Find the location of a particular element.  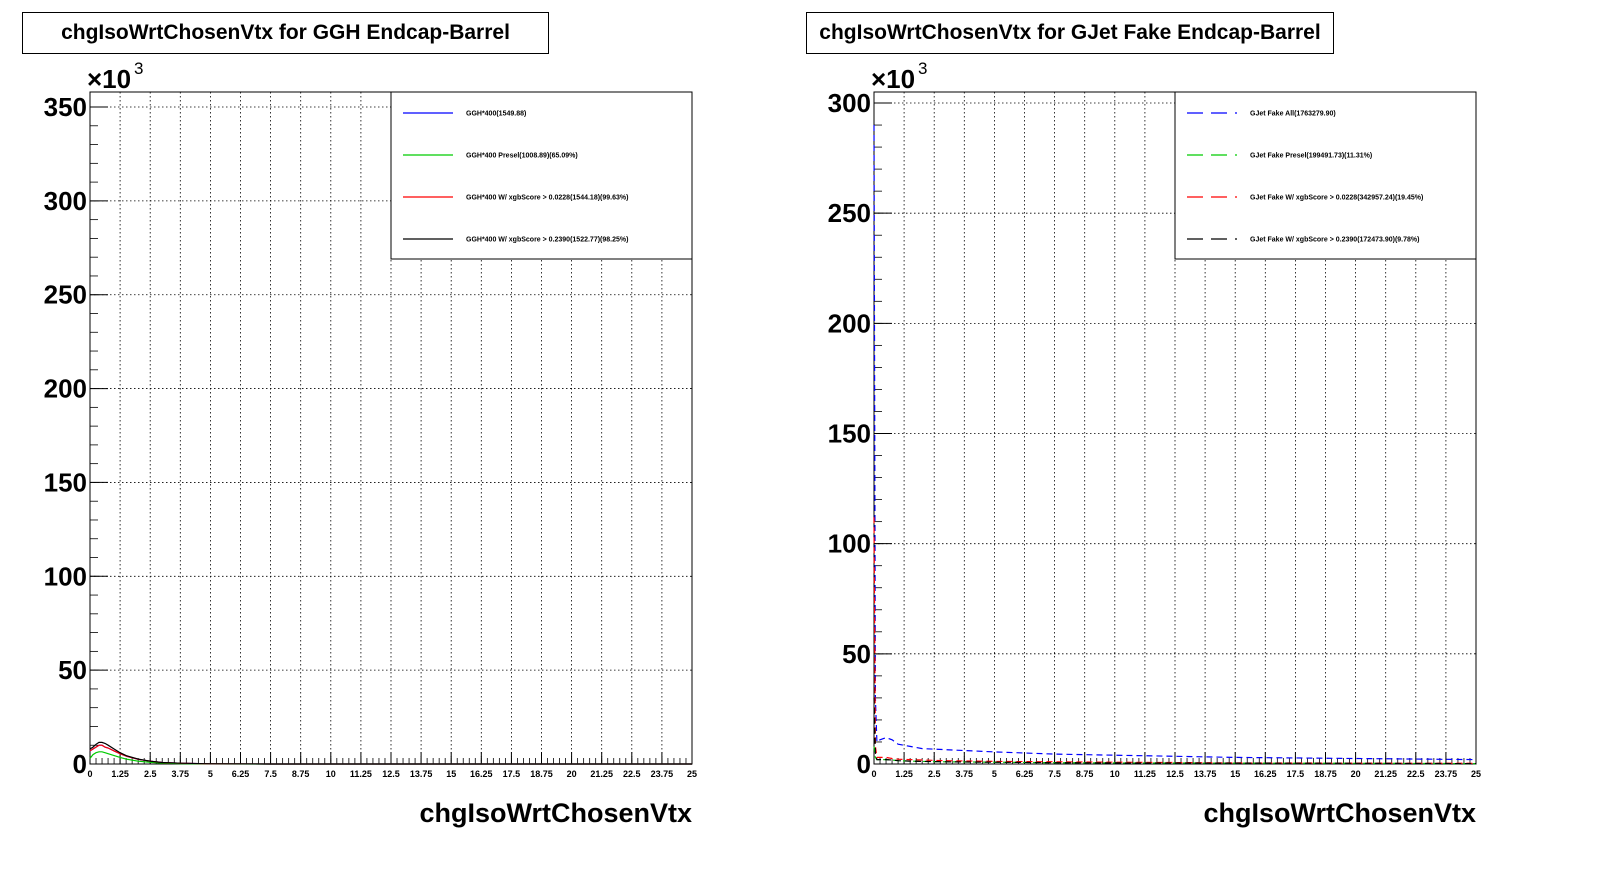

y-tick-label: 350 is located at coordinates (65, 107).